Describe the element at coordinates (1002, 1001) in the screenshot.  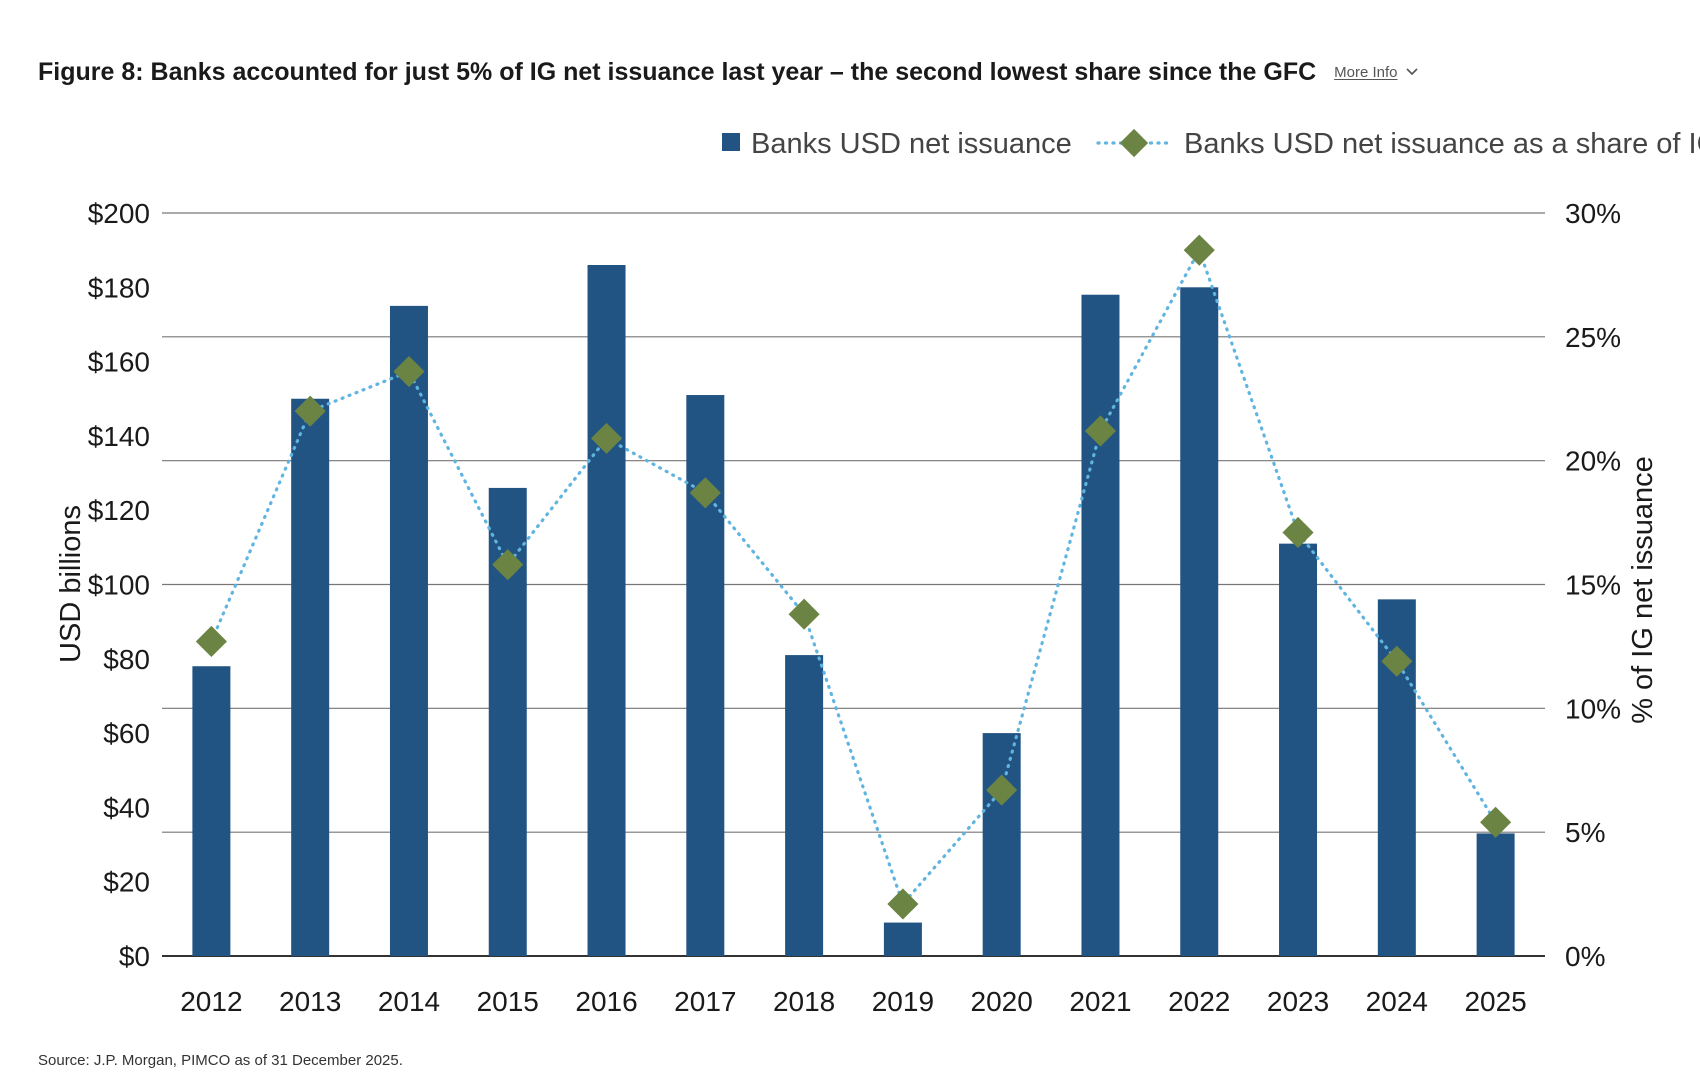
I see `x-tick-label: 2020` at that location.